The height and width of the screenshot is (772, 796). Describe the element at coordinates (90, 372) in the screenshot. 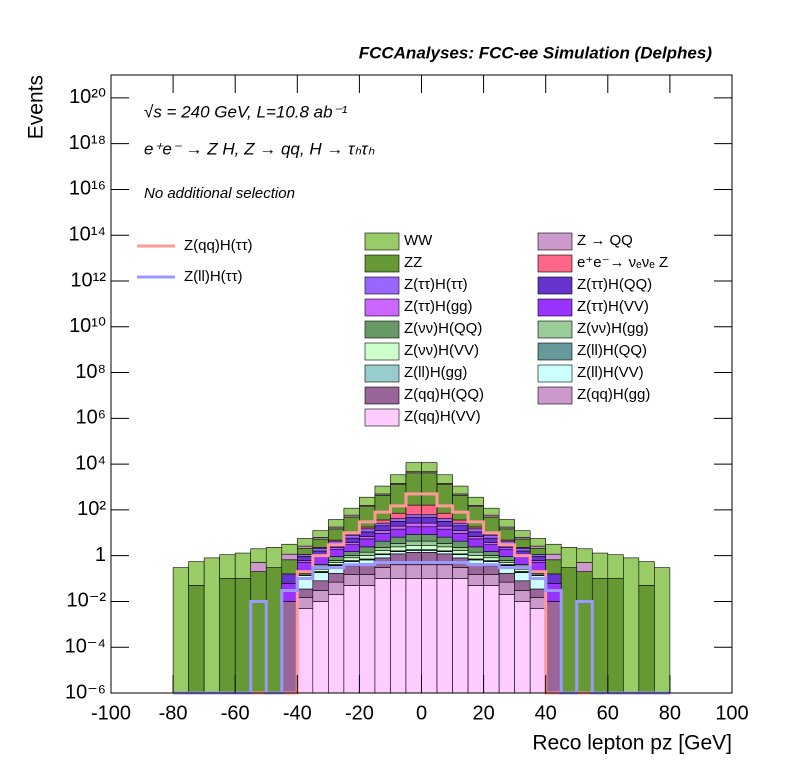

I see `y-tick-label: 10⁸` at that location.